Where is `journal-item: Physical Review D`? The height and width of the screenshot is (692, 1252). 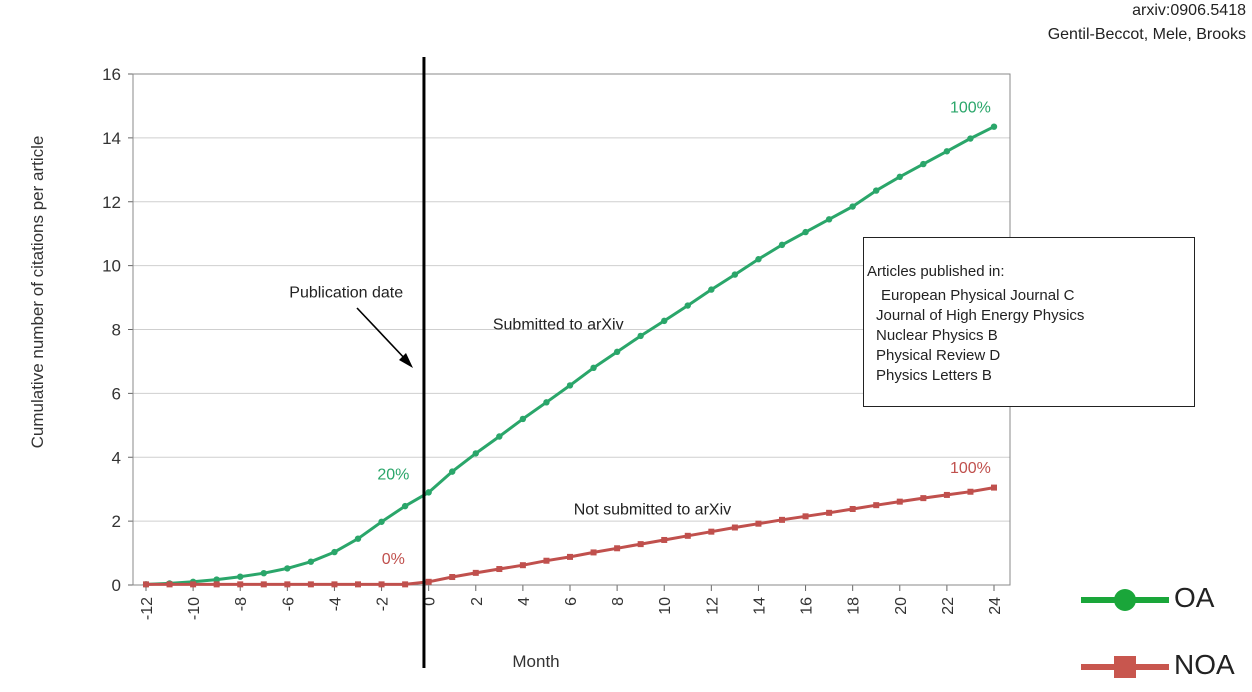 journal-item: Physical Review D is located at coordinates (938, 355).